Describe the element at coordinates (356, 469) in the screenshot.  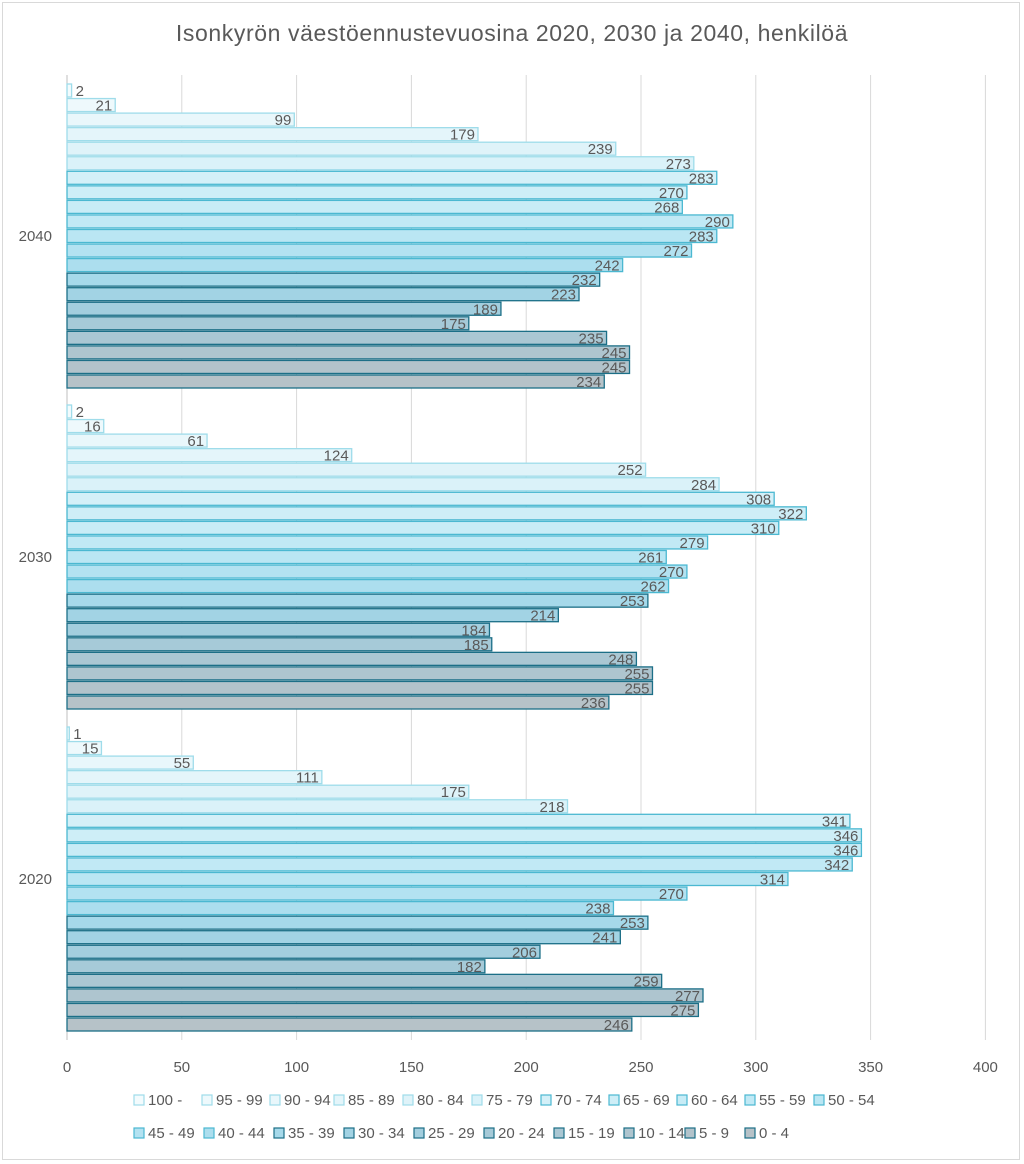
I see `bar-2030-80to84` at that location.